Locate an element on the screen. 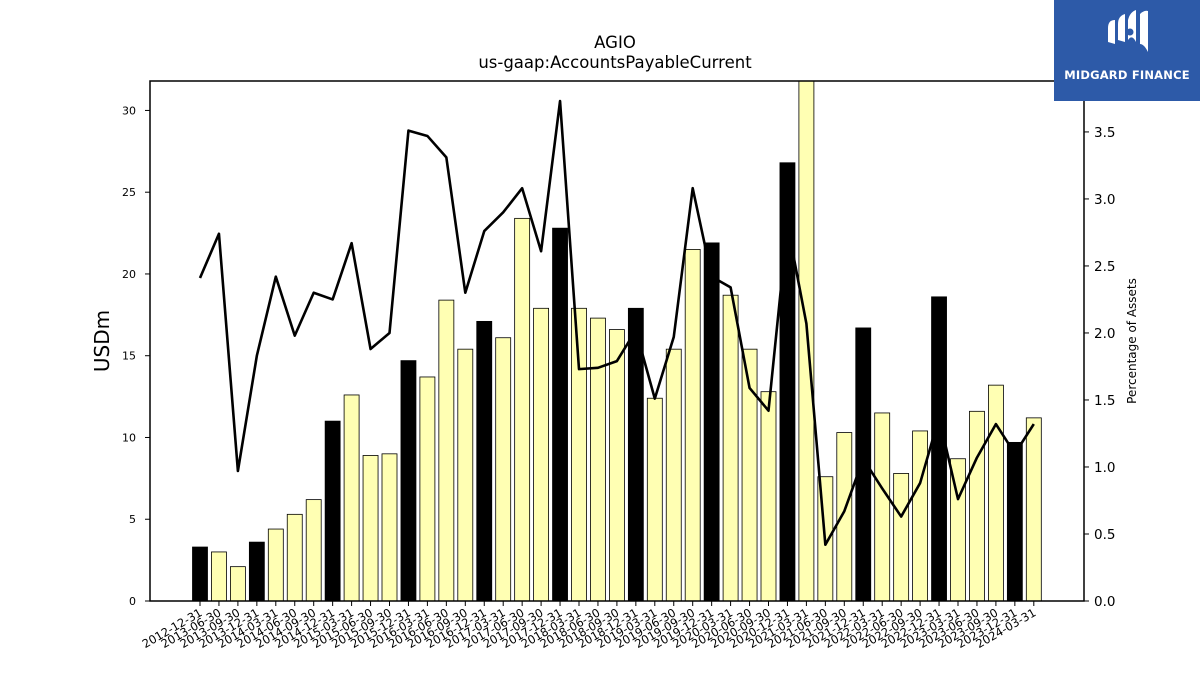 The width and height of the screenshot is (1200, 675). y2-tick-label: 0.5 is located at coordinates (1104, 535).